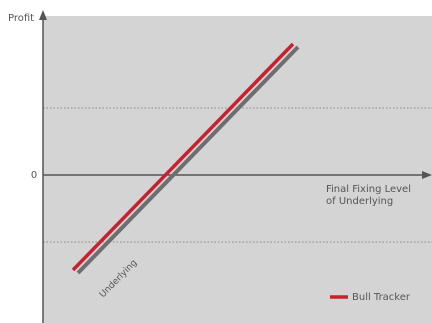  I want to click on legend: Bull Tracker, so click(370, 297).